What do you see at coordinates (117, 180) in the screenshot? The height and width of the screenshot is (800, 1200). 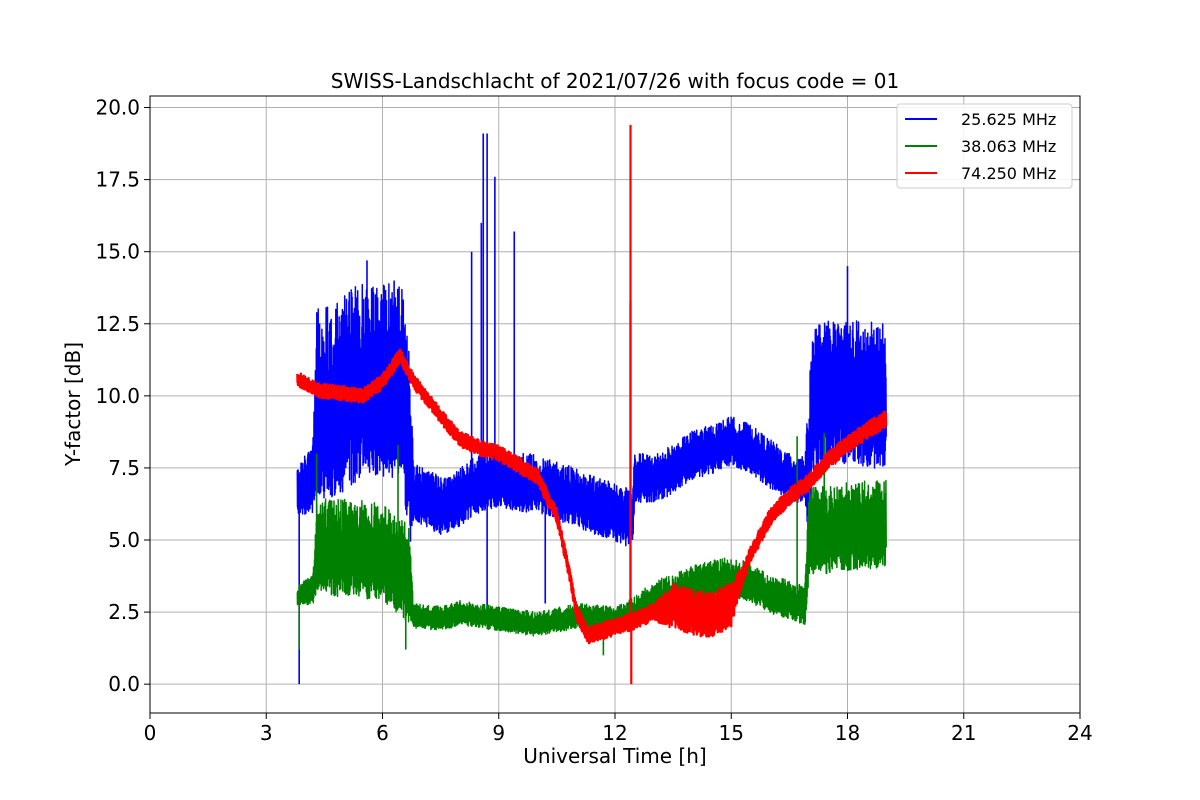 I see `y-tick-label: 17.5` at bounding box center [117, 180].